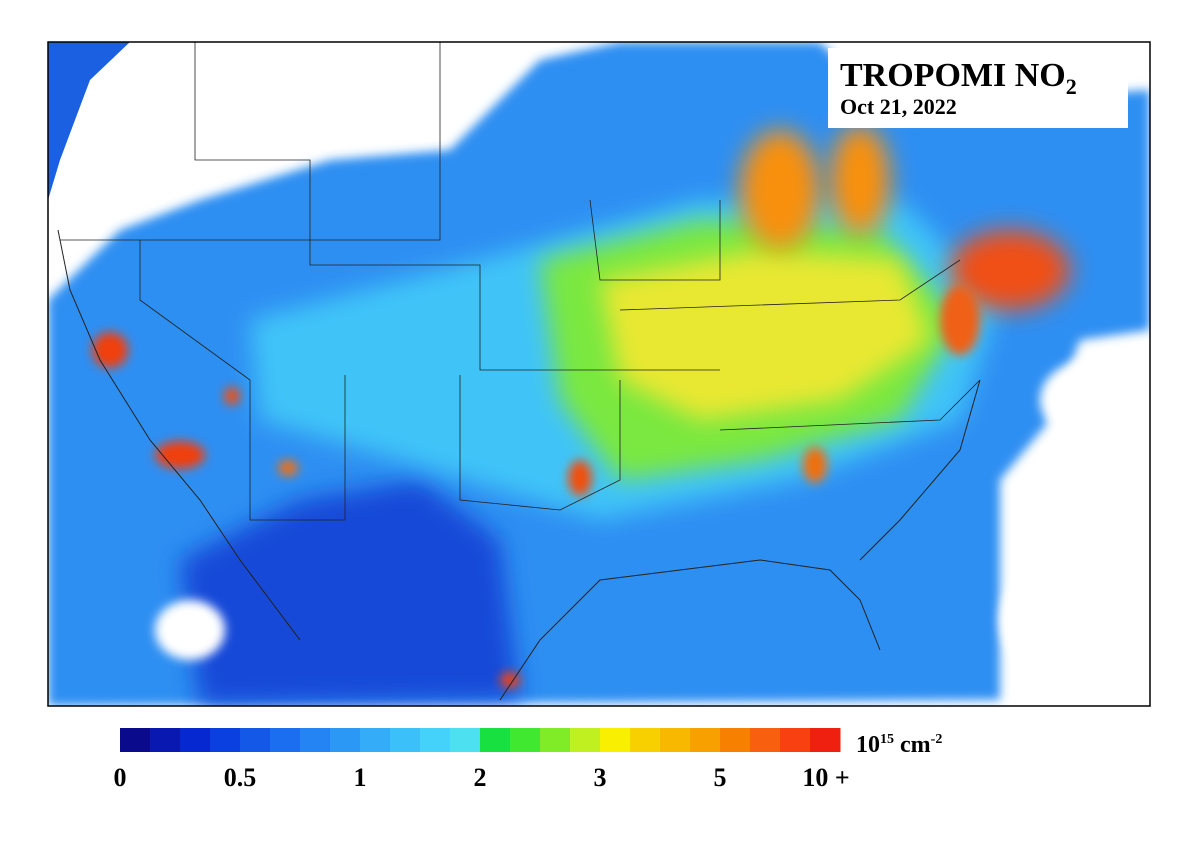 The image size is (1200, 856). Describe the element at coordinates (937, 739) in the screenshot. I see `unit-name-exponent: -2` at that location.